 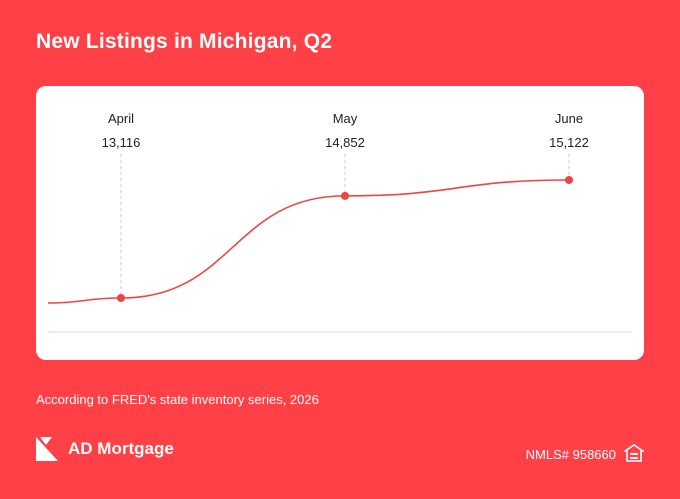 I want to click on nmls-number: NMLS# 958660, so click(x=570, y=454).